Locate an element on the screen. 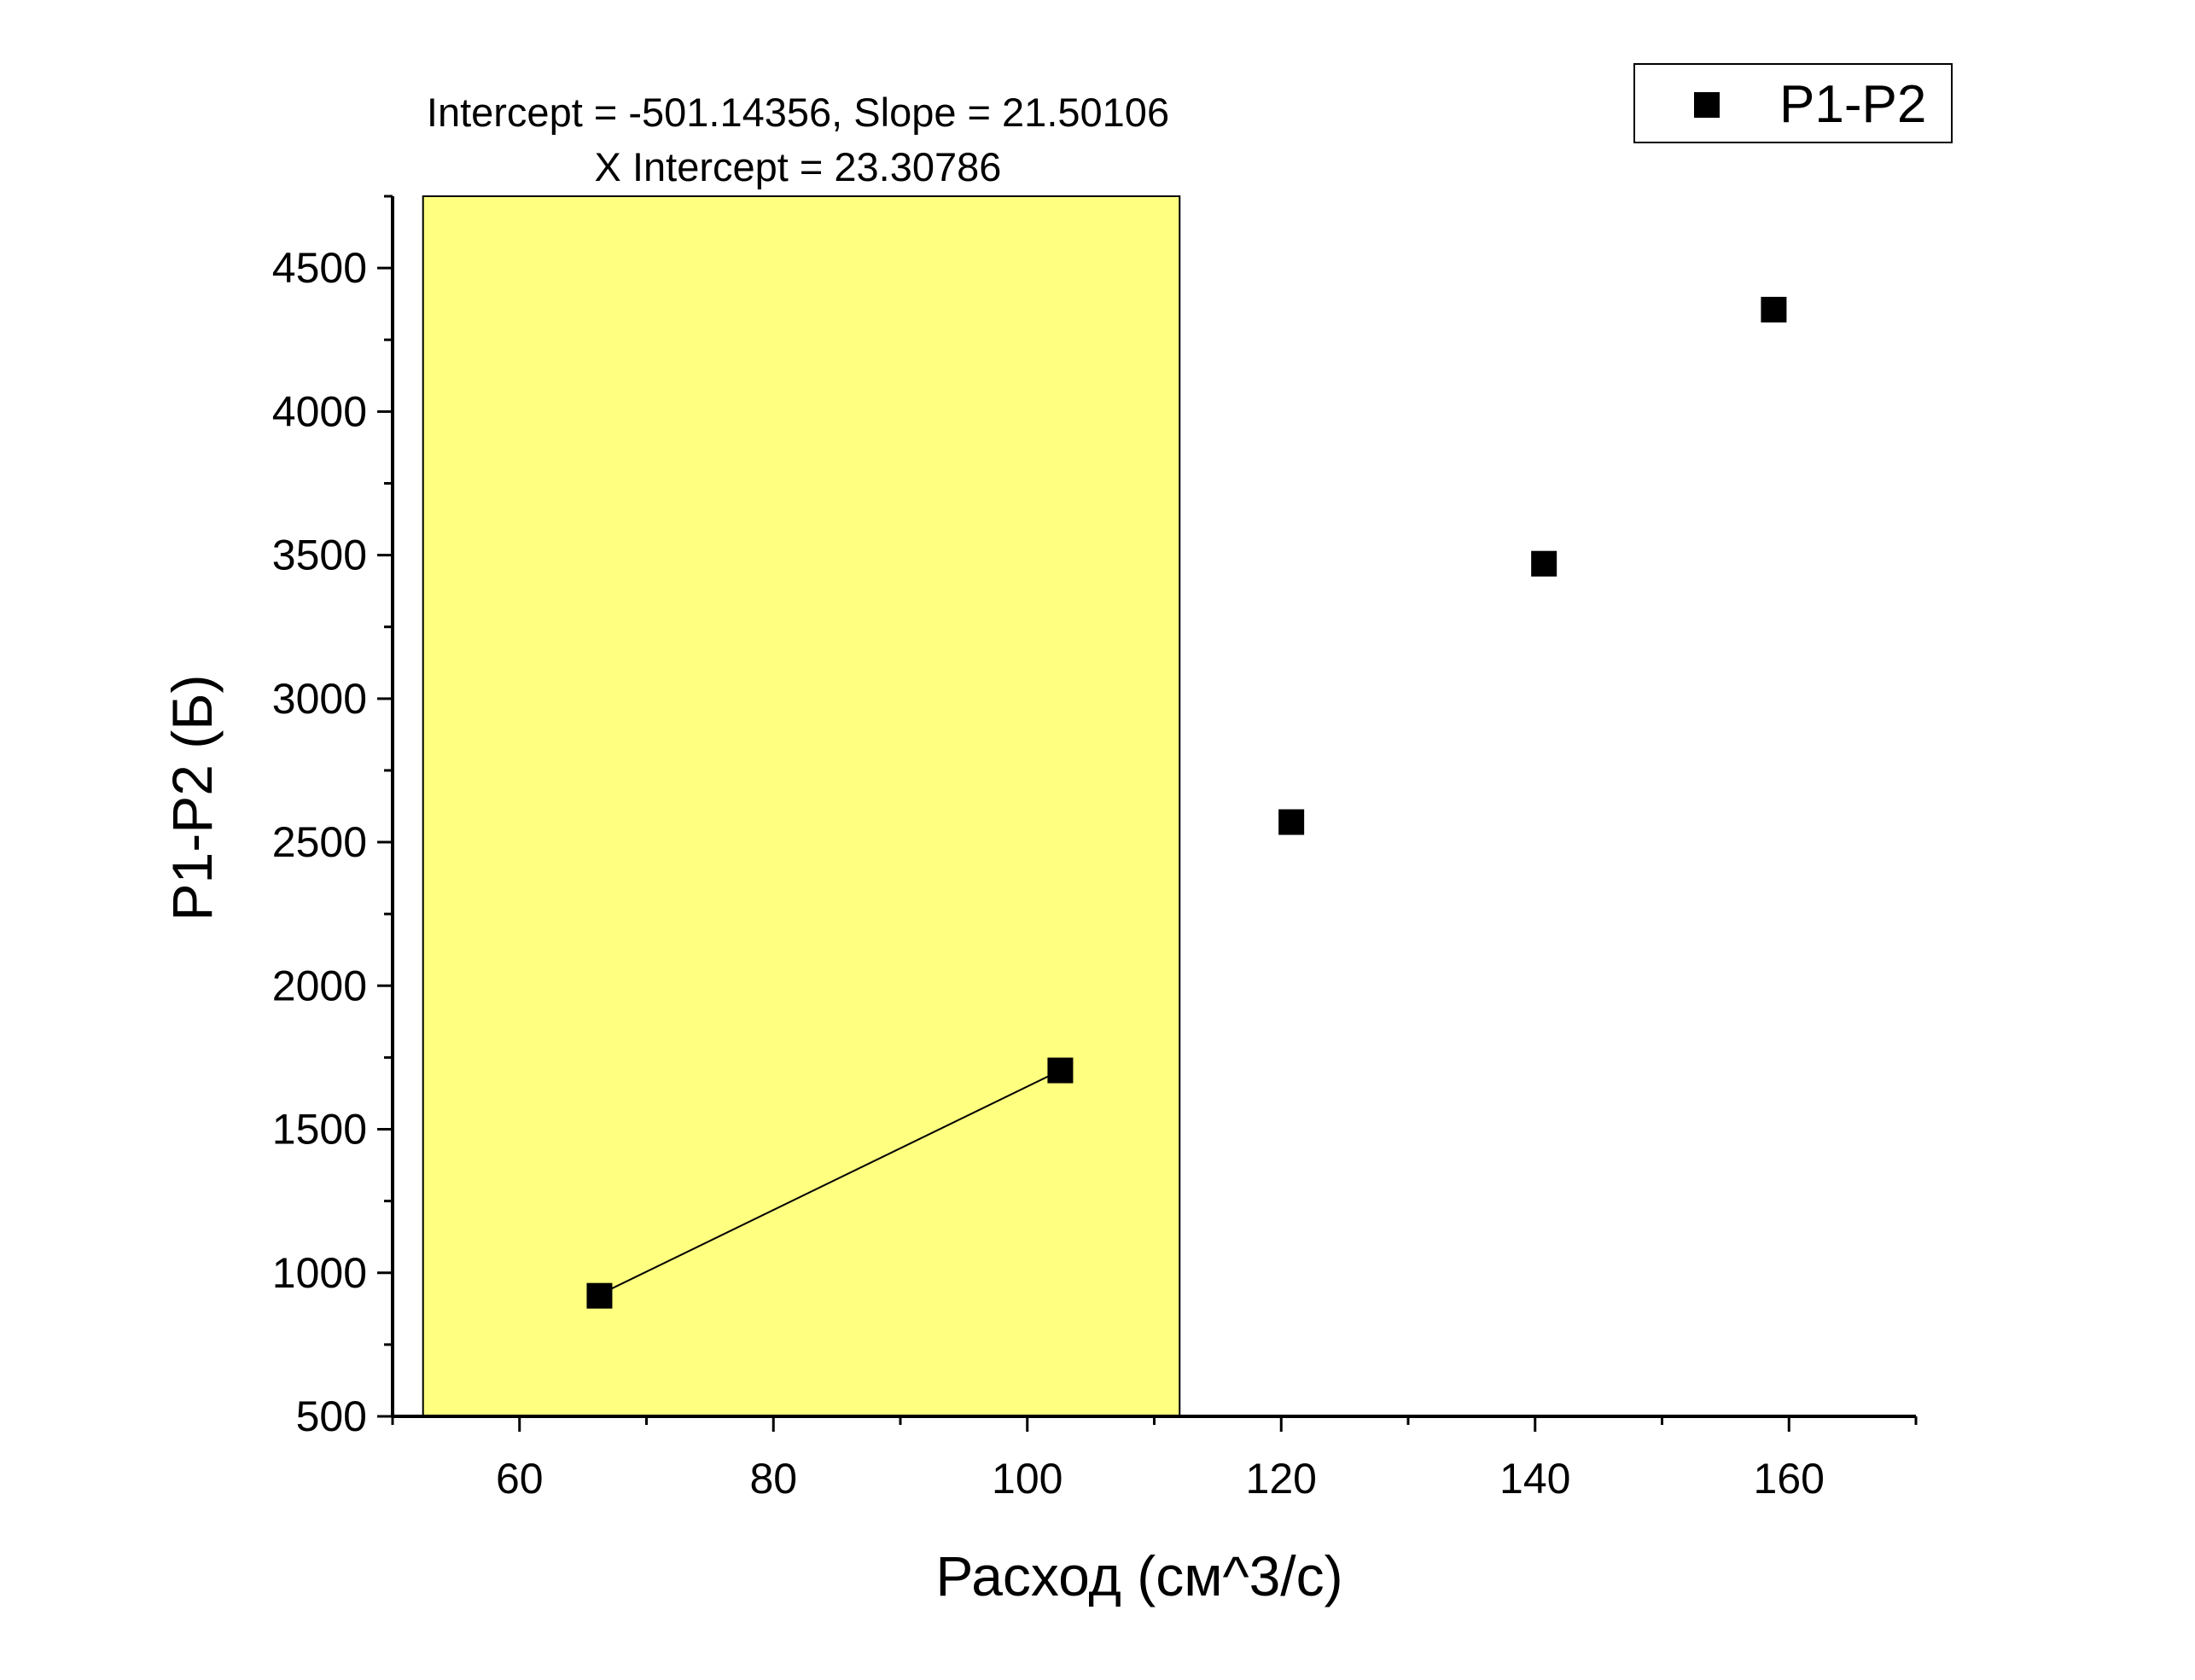  legend-marker is located at coordinates (1707, 105).